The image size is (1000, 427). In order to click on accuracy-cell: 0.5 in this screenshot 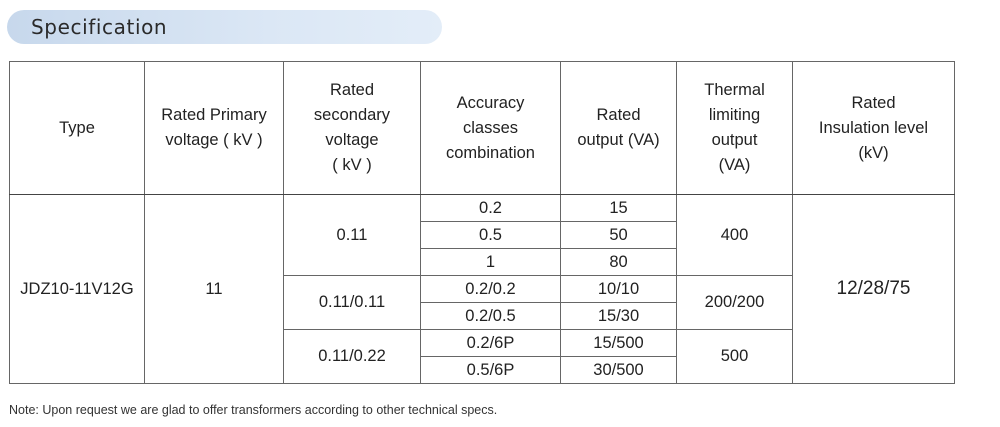, I will do `click(490, 235)`.